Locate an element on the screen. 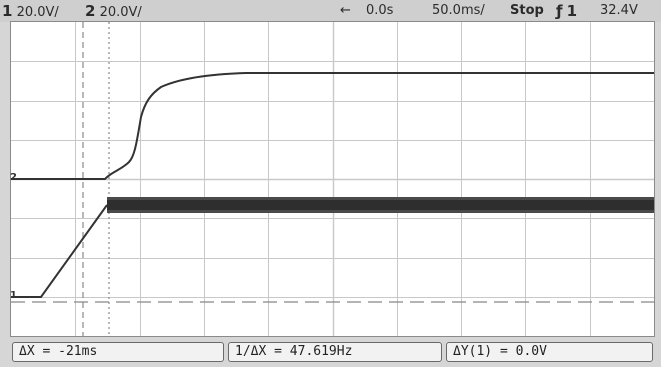 This screenshot has height=367, width=661. ch1-number: 1 is located at coordinates (7, 11).